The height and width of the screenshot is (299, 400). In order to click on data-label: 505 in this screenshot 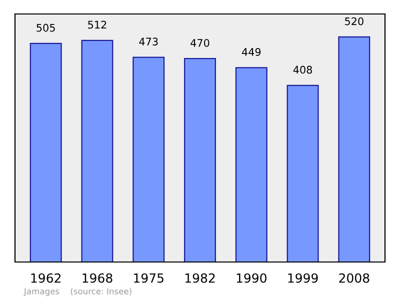, I will do `click(45, 28)`.